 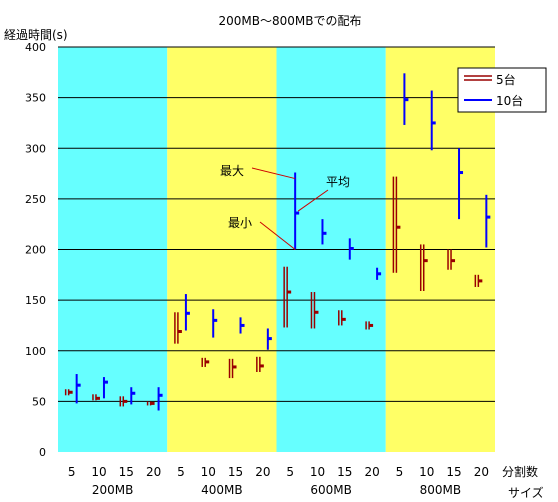 What do you see at coordinates (42, 452) in the screenshot?
I see `y-tick-label: 0` at bounding box center [42, 452].